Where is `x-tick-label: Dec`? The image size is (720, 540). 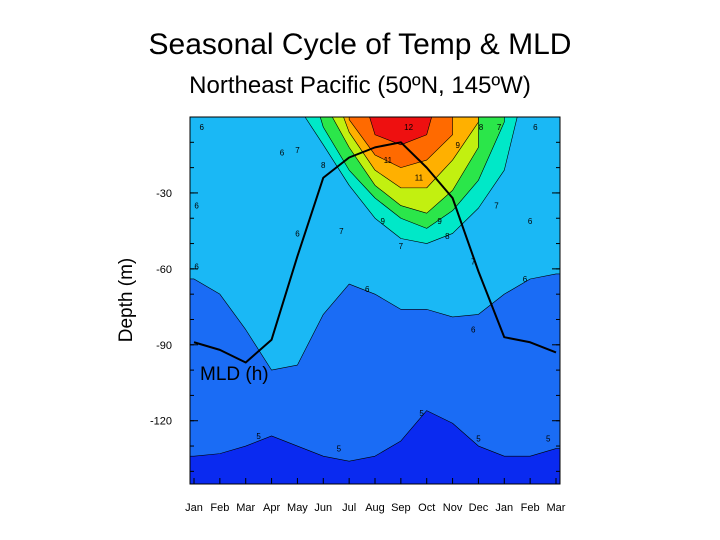 x-tick-label: Dec is located at coordinates (479, 508).